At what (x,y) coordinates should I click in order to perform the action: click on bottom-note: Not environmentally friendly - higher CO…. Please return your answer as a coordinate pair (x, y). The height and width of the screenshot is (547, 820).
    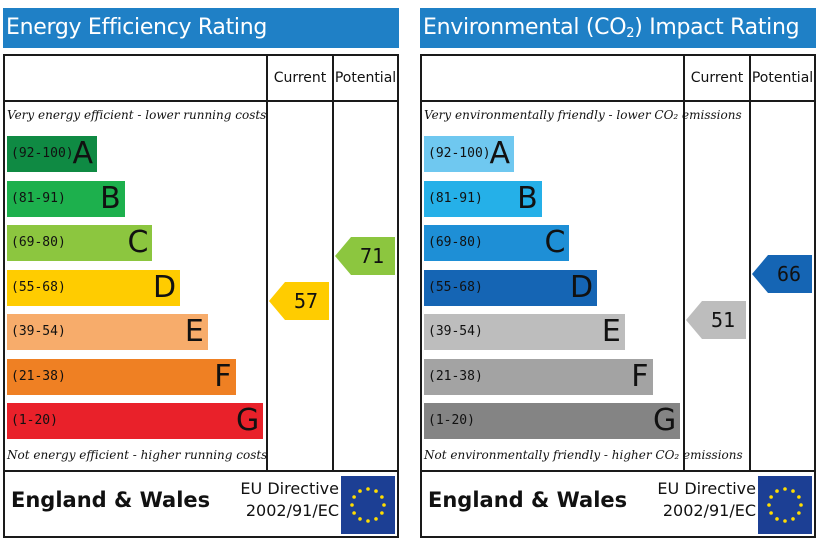
    Looking at the image, I should click on (583, 455).